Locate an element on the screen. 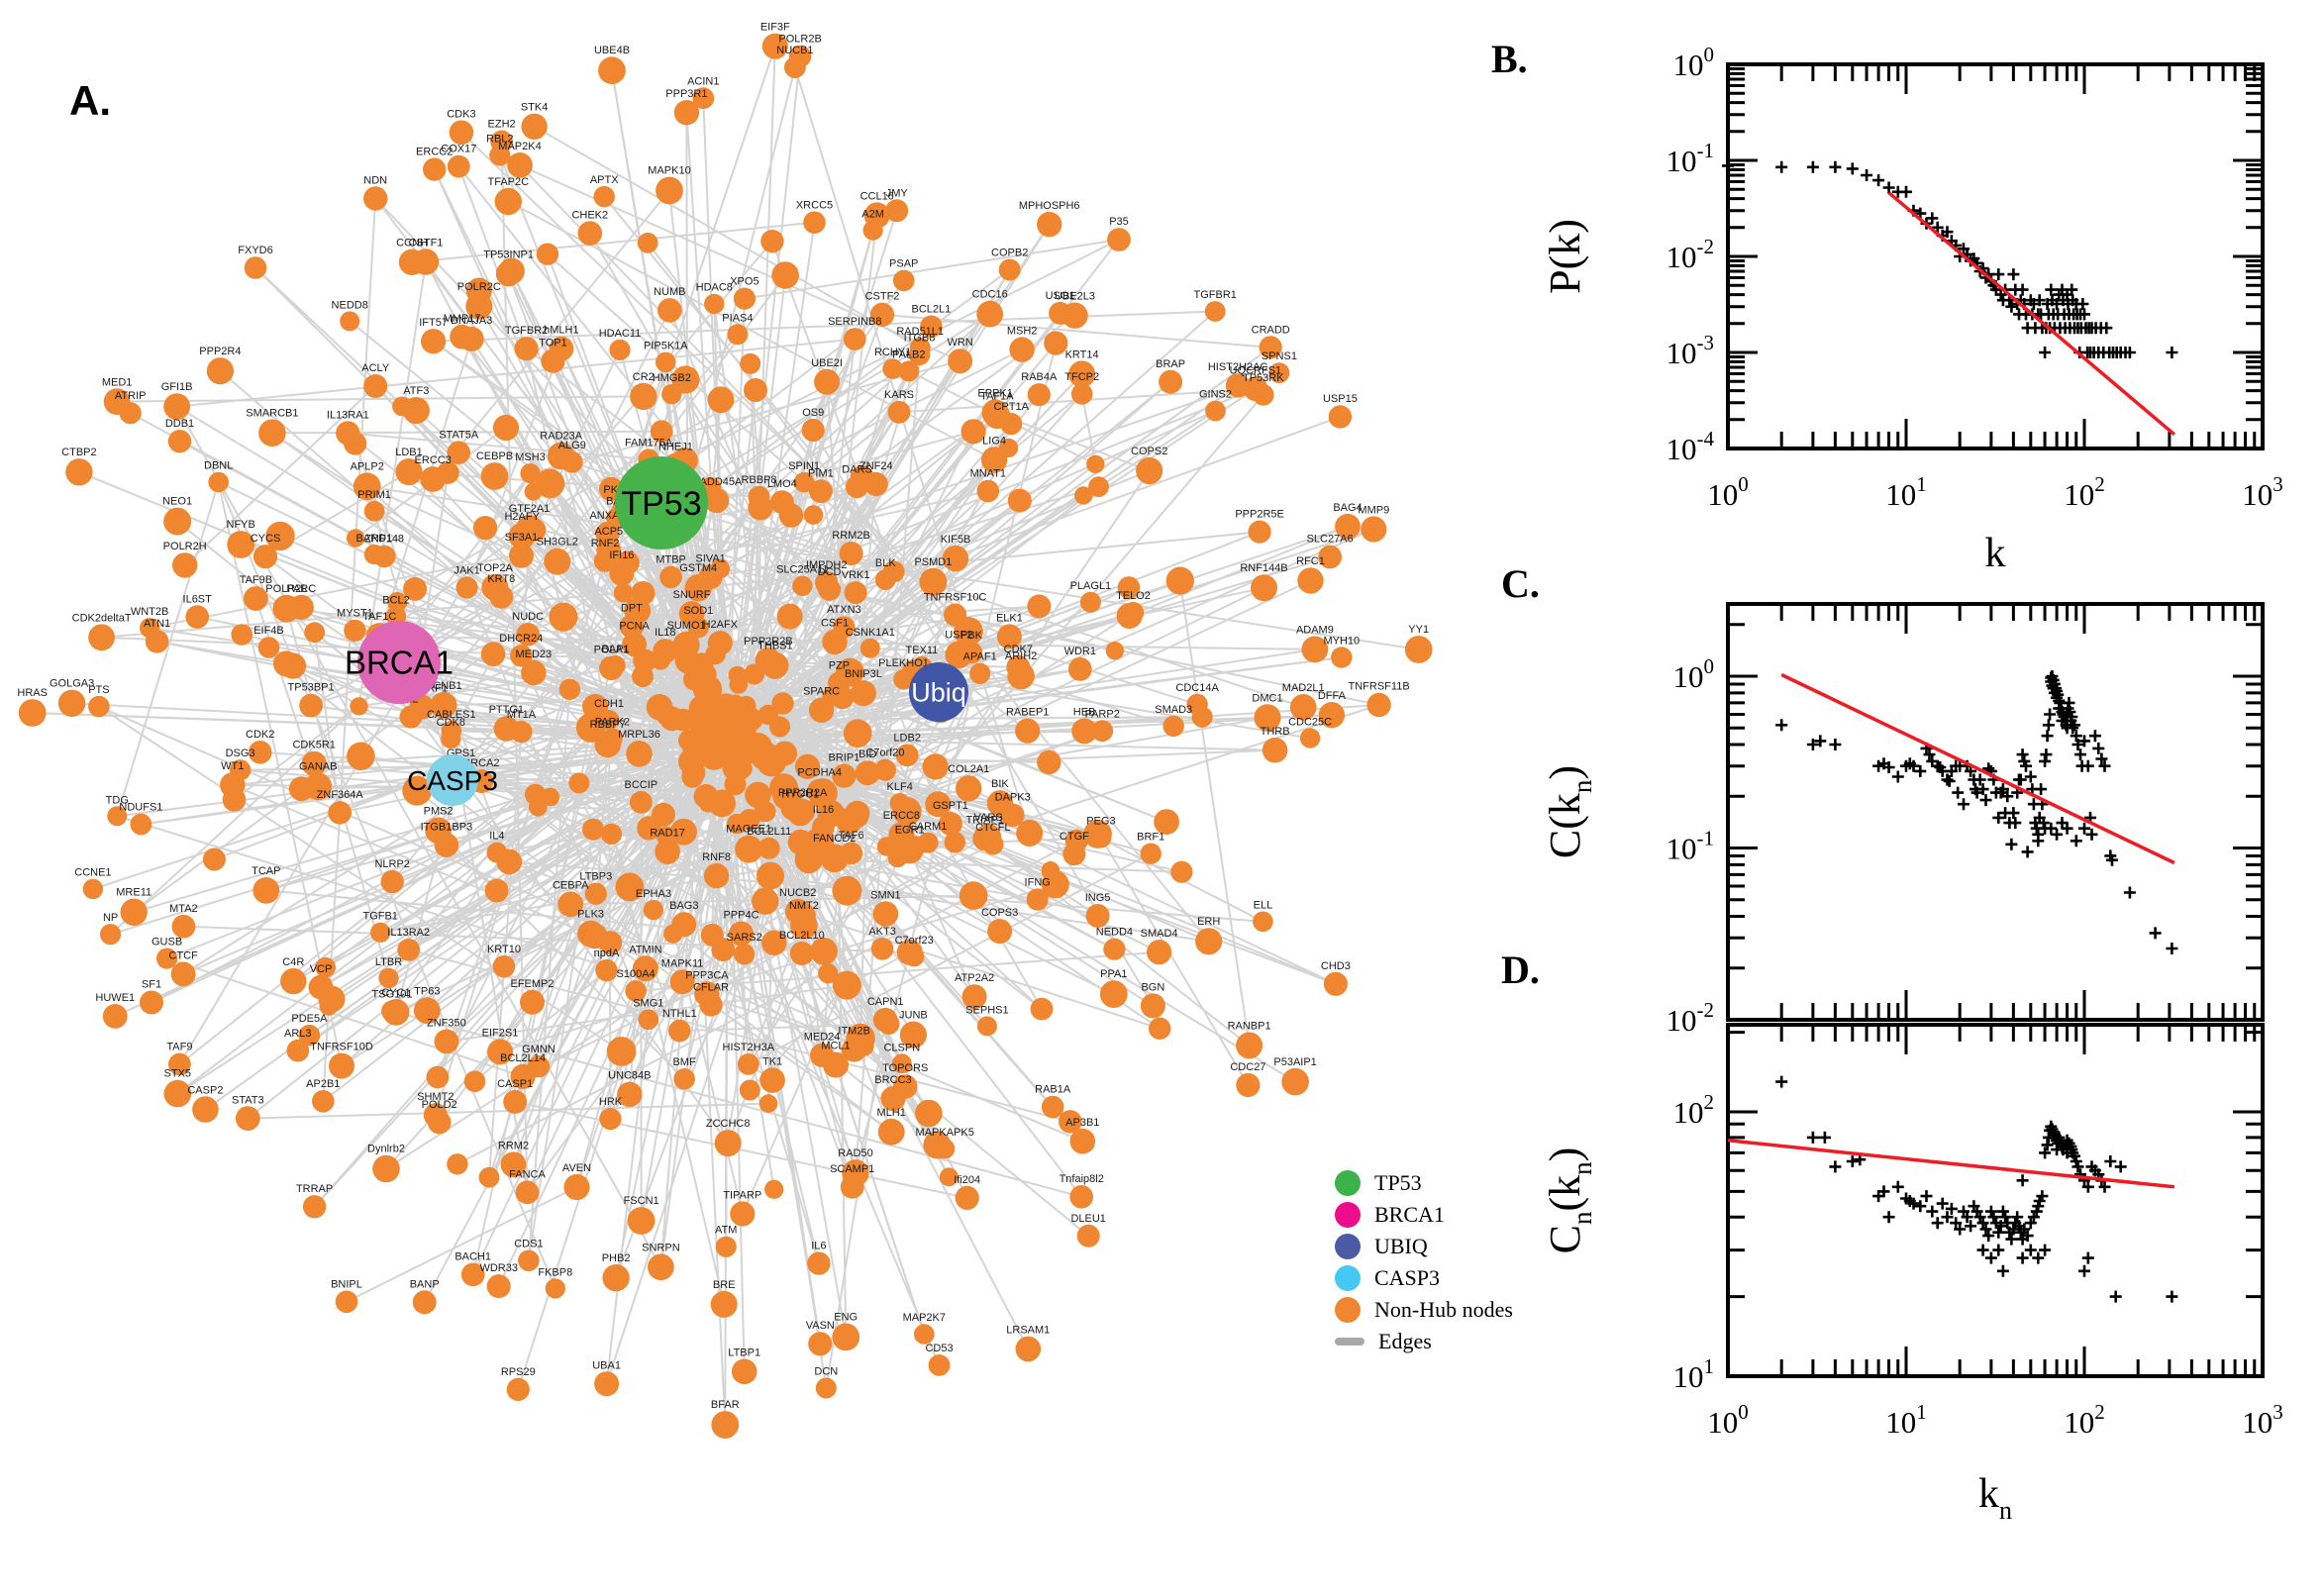 The height and width of the screenshot is (1596, 2323). svg-text: FSCN1 is located at coordinates (641, 1201).